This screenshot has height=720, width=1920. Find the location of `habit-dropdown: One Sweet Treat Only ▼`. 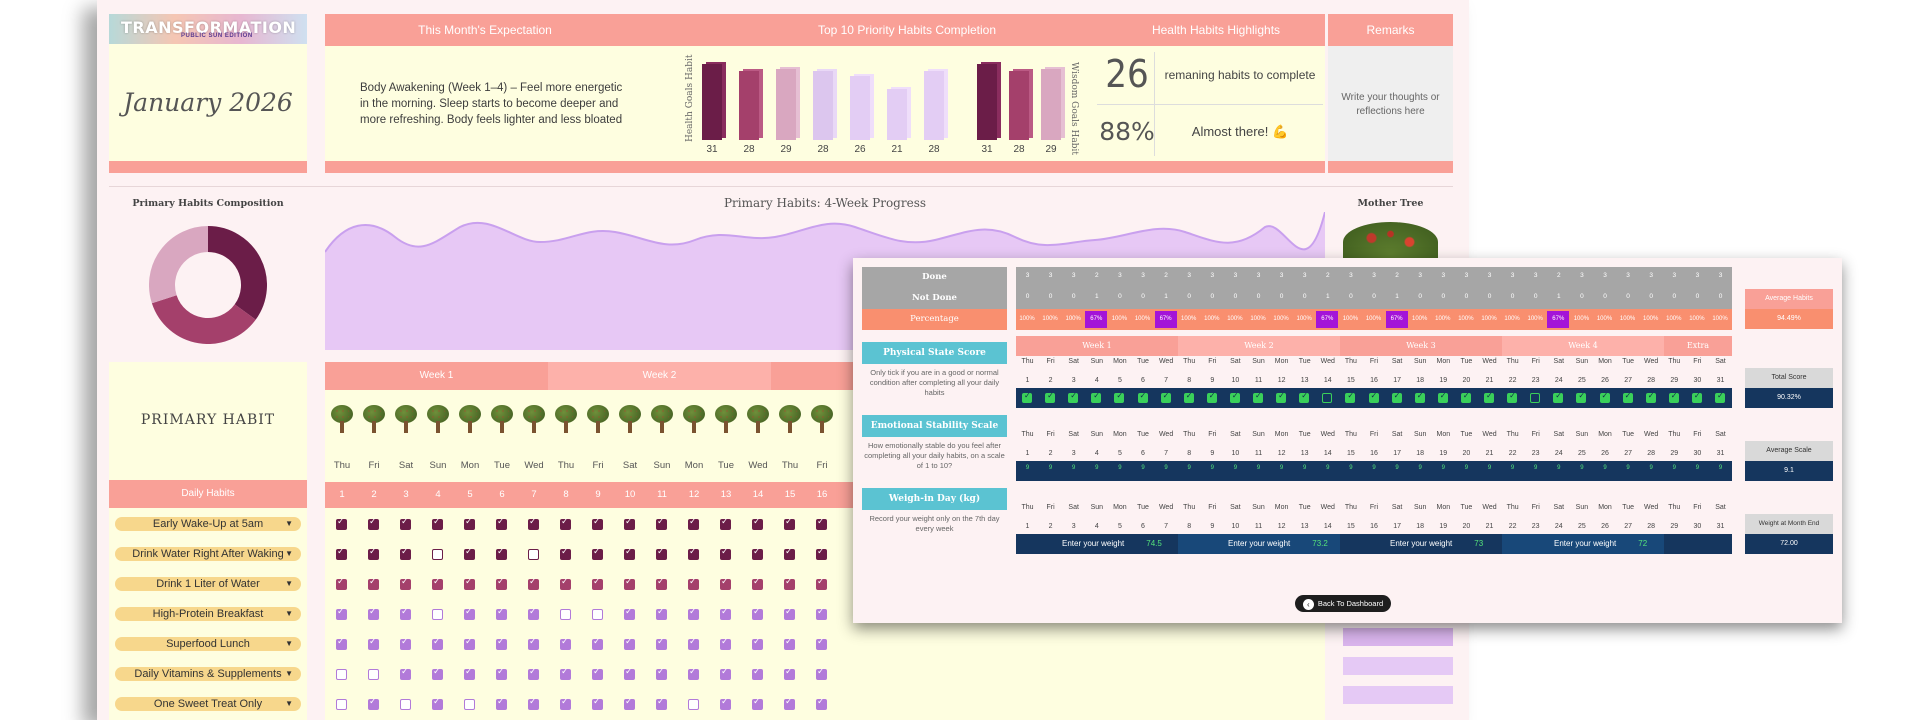

habit-dropdown: One Sweet Treat Only ▼ is located at coordinates (208, 704).